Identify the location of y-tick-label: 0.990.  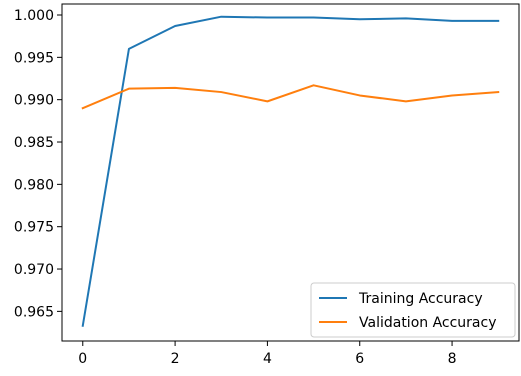
(34, 101).